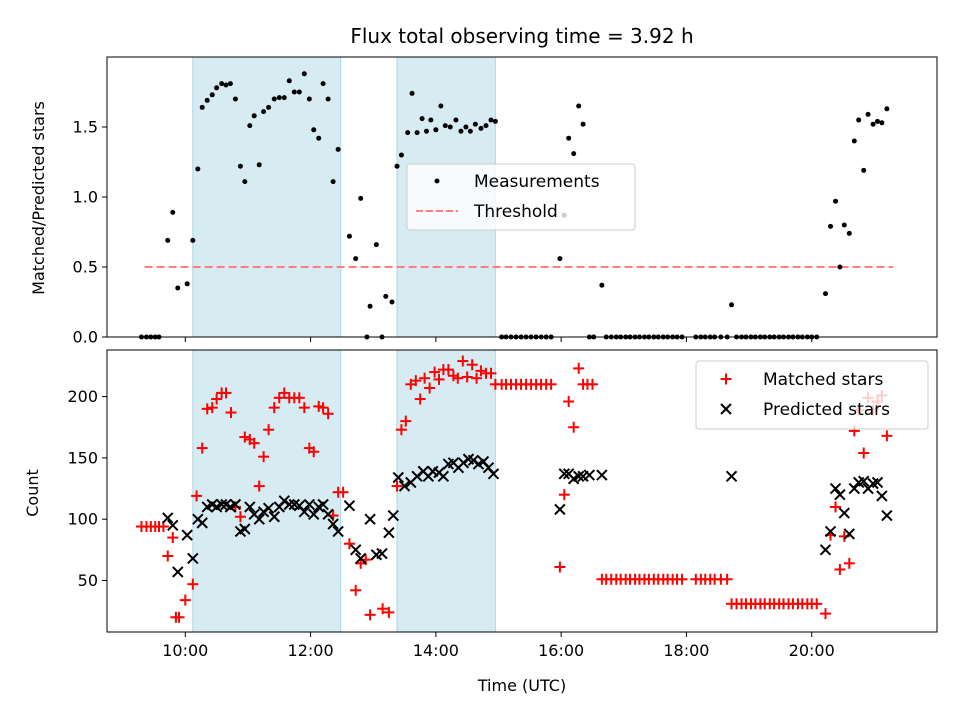 The image size is (960, 724). Describe the element at coordinates (537, 182) in the screenshot. I see `legend-measurements-label: Measurements` at that location.